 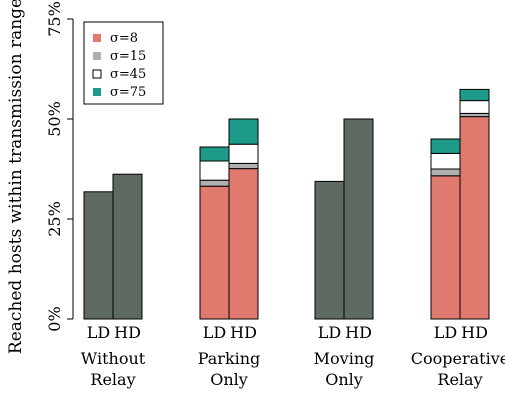 What do you see at coordinates (54, 19) in the screenshot?
I see `y-tick-label: 75%` at bounding box center [54, 19].